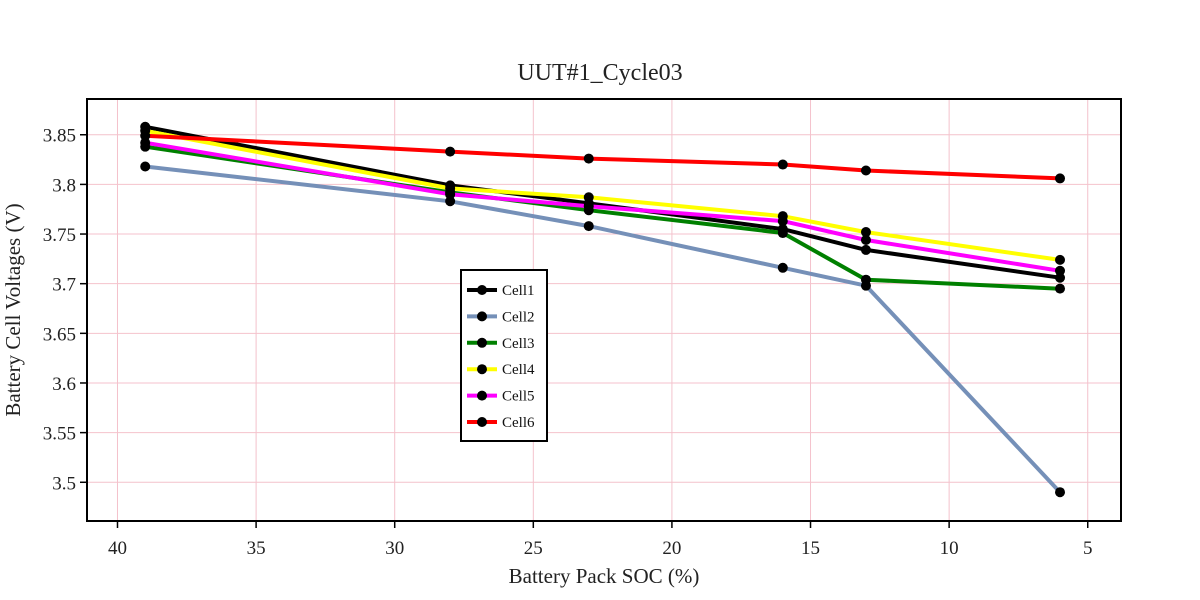 The height and width of the screenshot is (600, 1200). Describe the element at coordinates (59, 235) in the screenshot. I see `y-tick-label: 3.75` at that location.